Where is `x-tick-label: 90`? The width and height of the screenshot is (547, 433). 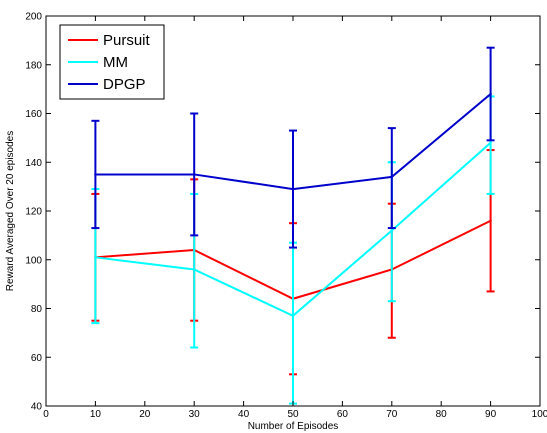
x-tick-label: 90 is located at coordinates (491, 414).